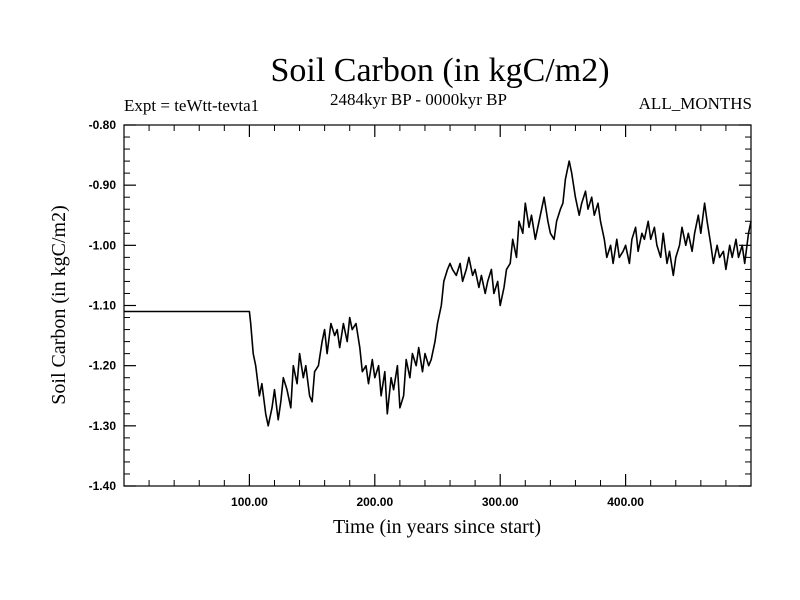 The width and height of the screenshot is (800, 600). I want to click on y-tick-label: -1.10, so click(103, 306).